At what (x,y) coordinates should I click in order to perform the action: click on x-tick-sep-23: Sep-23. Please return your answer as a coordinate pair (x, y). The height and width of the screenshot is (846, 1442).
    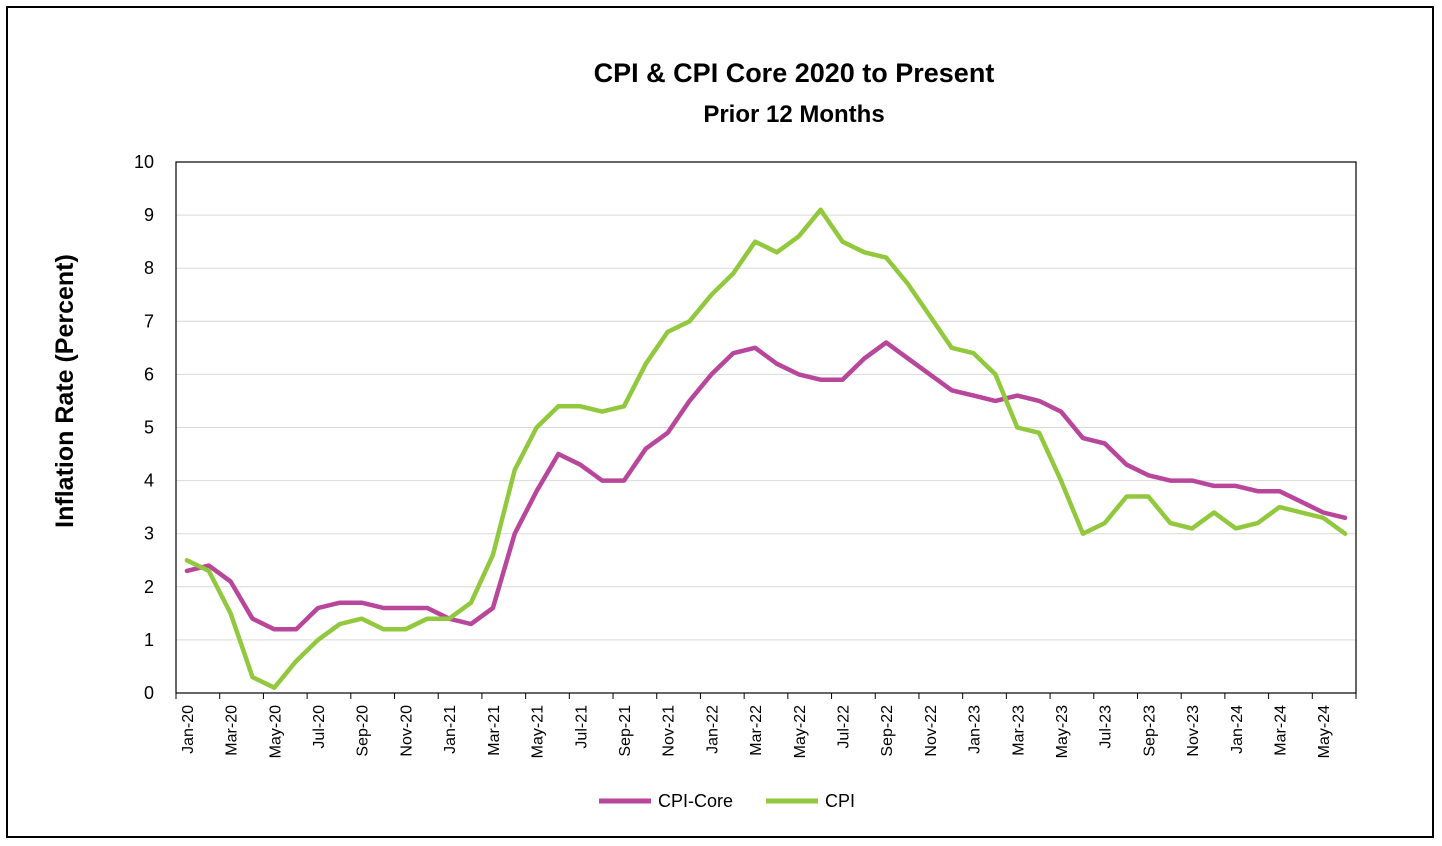
    Looking at the image, I should click on (1149, 731).